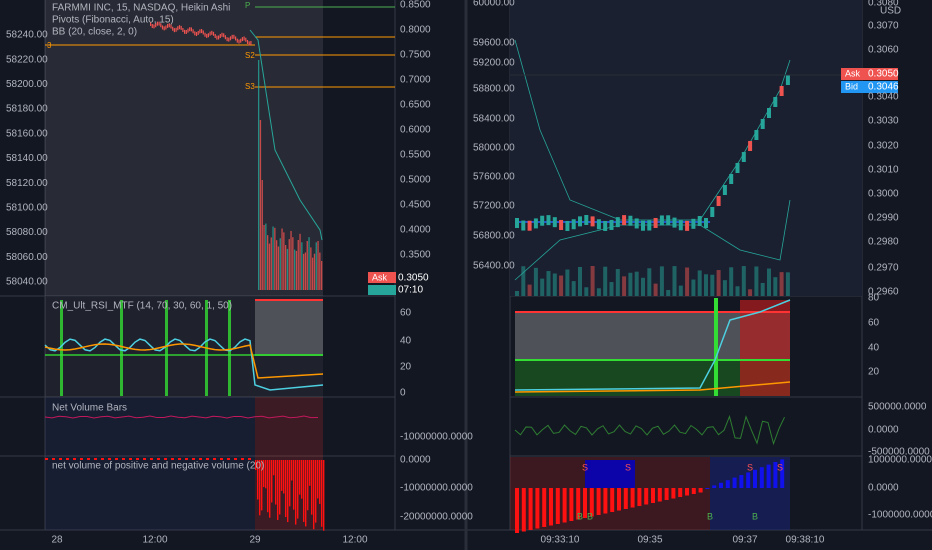 The width and height of the screenshot is (932, 550). I want to click on price-tick-label: 0.4000, so click(415, 230).